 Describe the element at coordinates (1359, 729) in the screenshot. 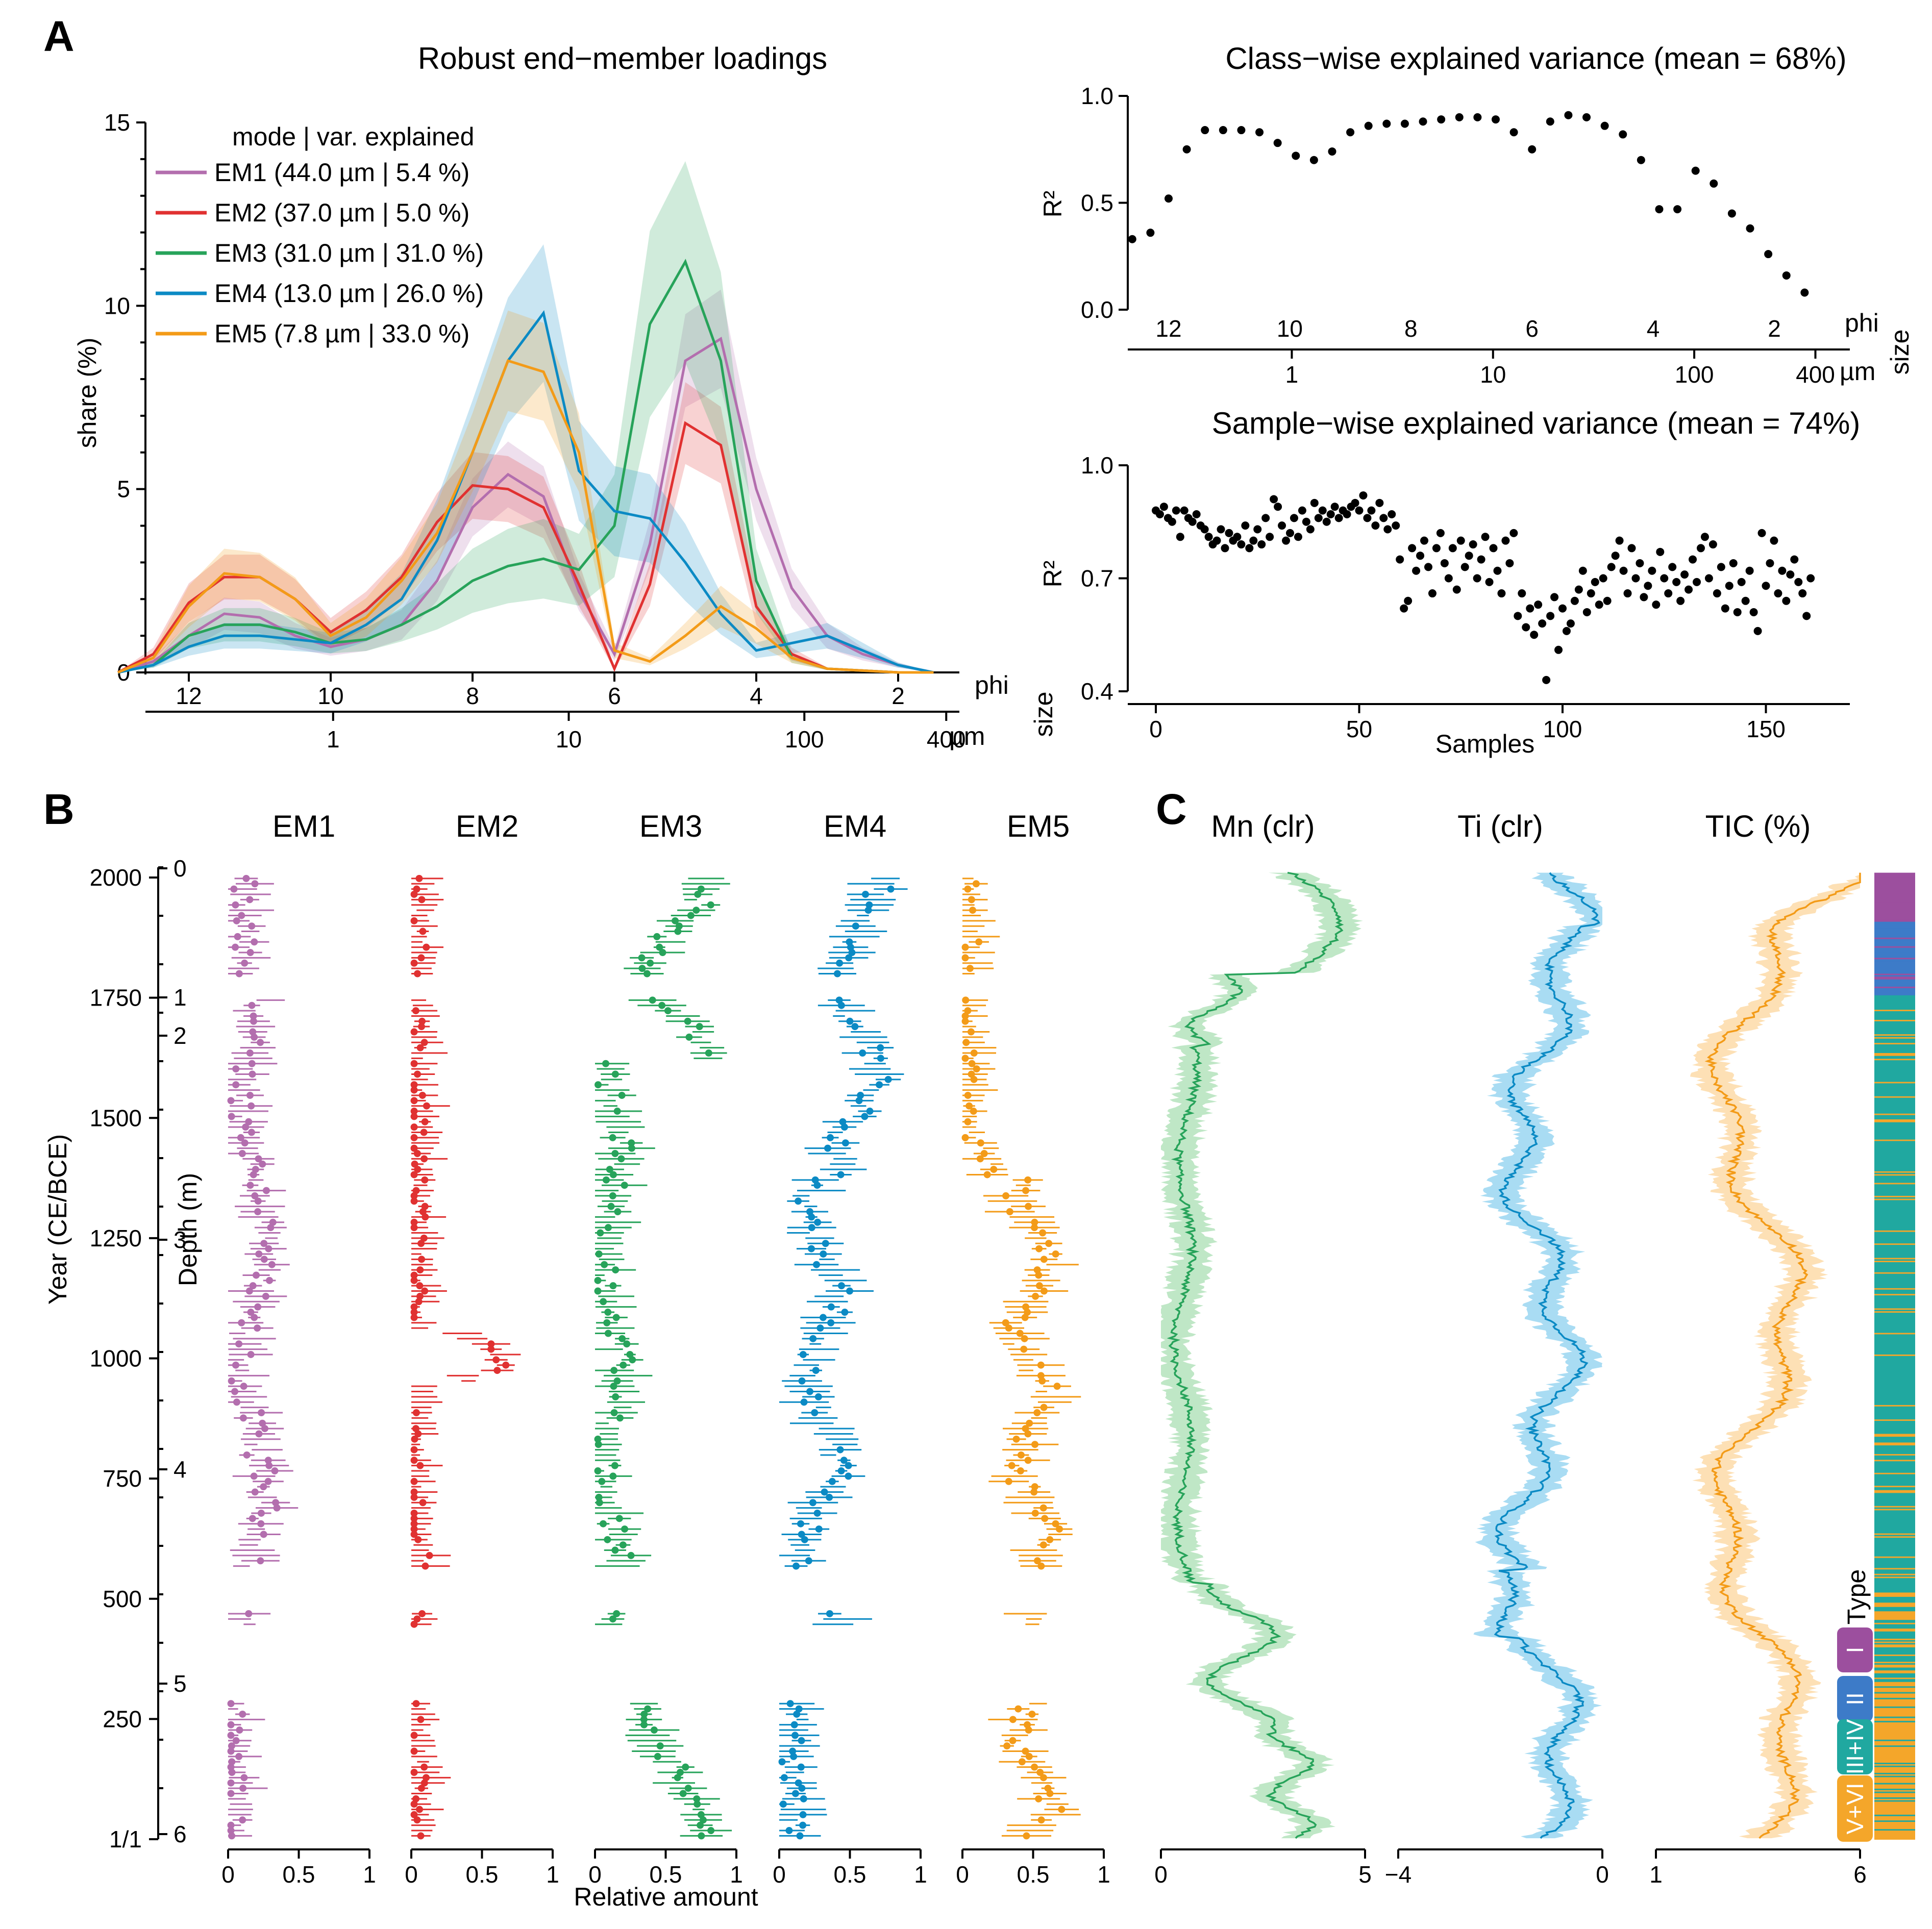

I see `samplewise-x-tick-label: 50` at that location.